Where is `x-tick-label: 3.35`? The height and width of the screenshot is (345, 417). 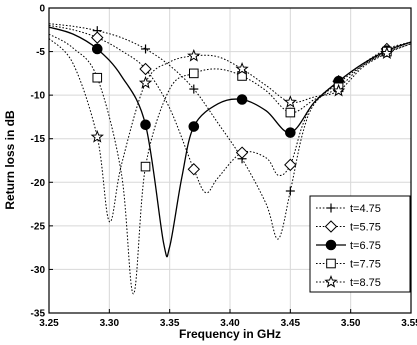
x-tick-label: 3.35 is located at coordinates (170, 323).